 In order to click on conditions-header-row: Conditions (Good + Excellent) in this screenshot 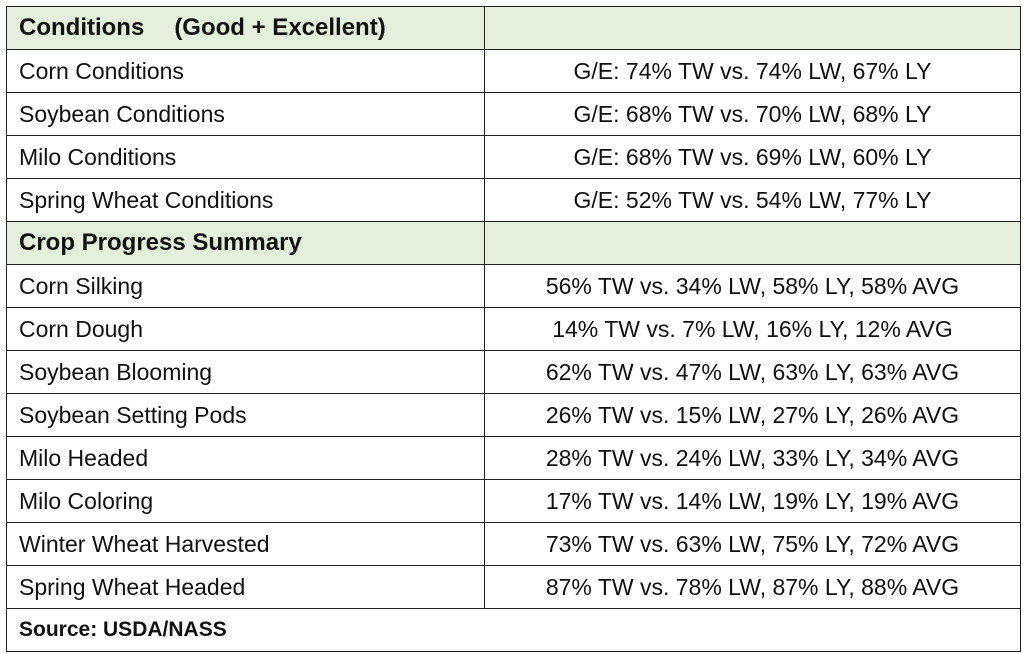, I will do `click(513, 28)`.